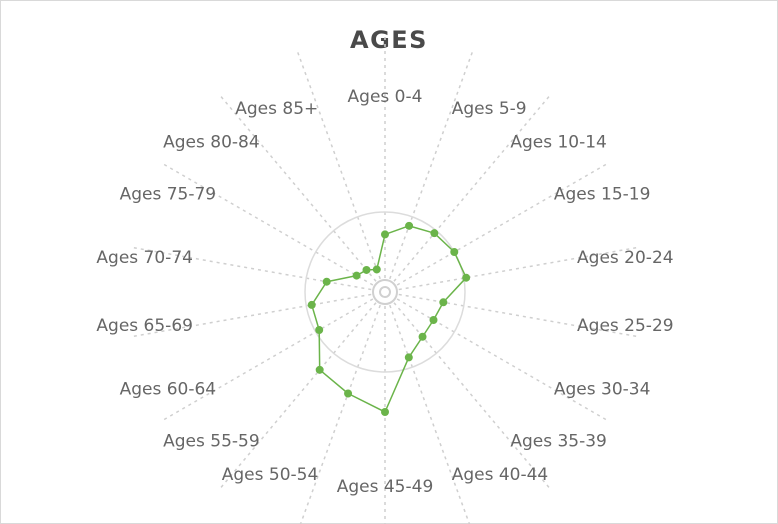 This screenshot has height=524, width=778. I want to click on series-line, so click(388, 319).